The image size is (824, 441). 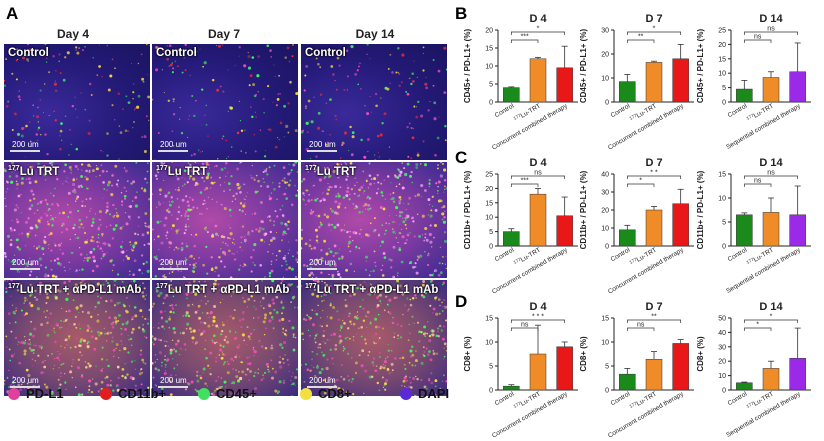 I want to click on significance-label: * * *, so click(x=538, y=317).